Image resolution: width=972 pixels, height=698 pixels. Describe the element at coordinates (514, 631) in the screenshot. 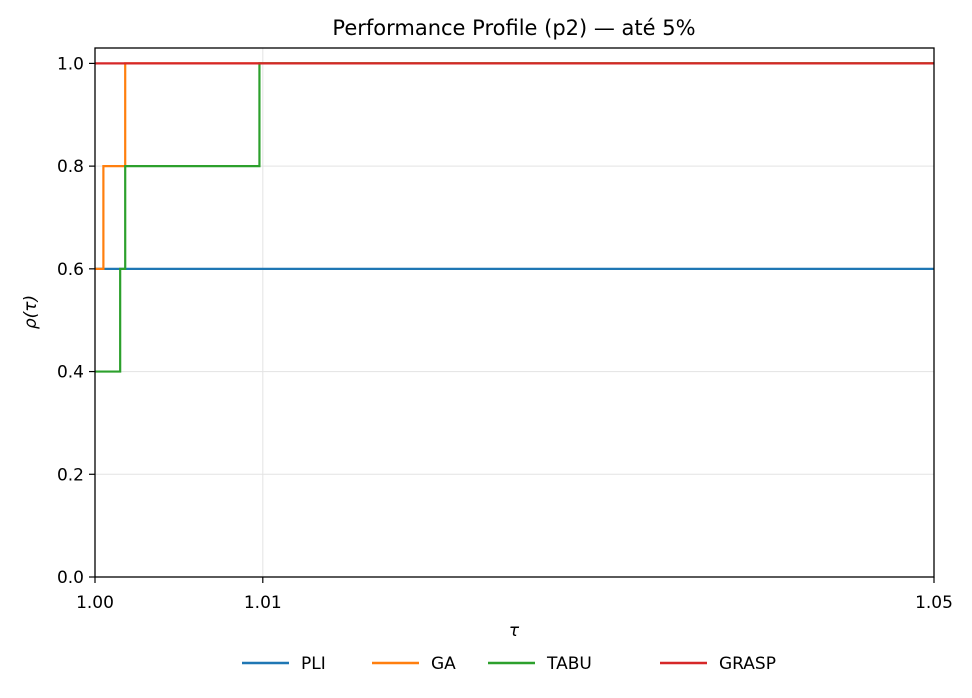

I see `x-axis-label: τ` at that location.